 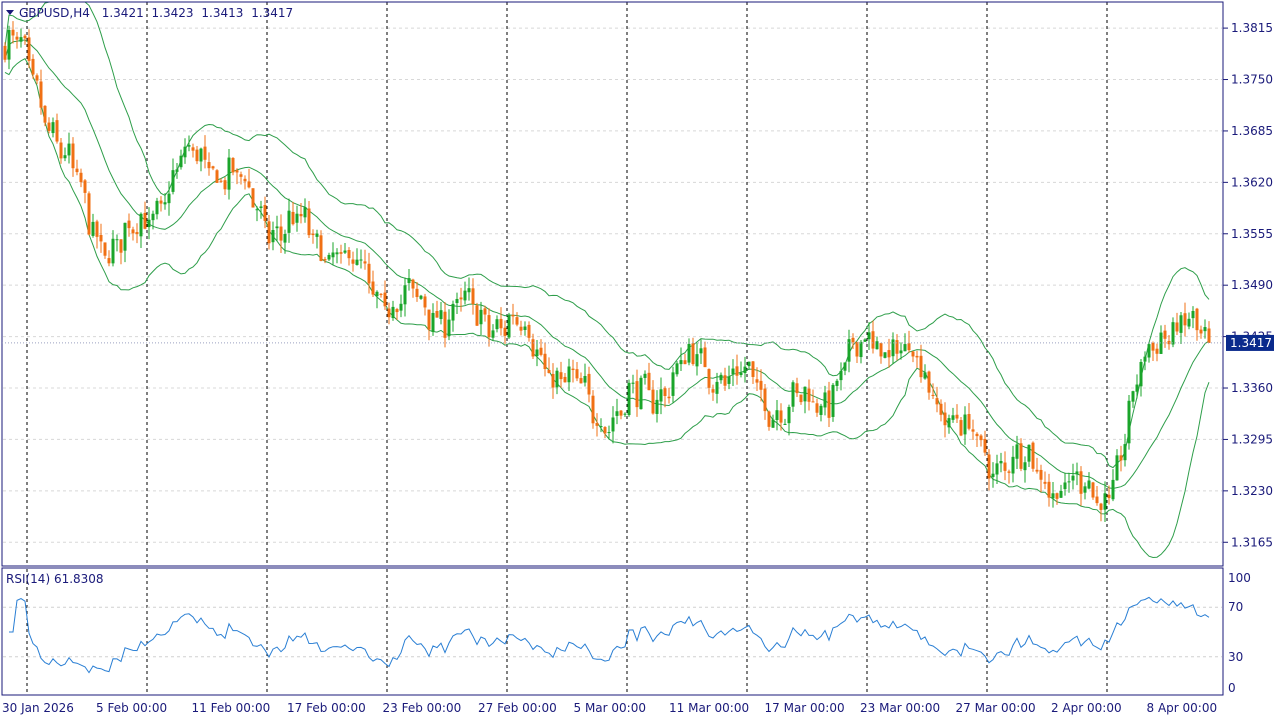 I want to click on time-tick-label: 11 Mar 00:00, so click(x=709, y=708).